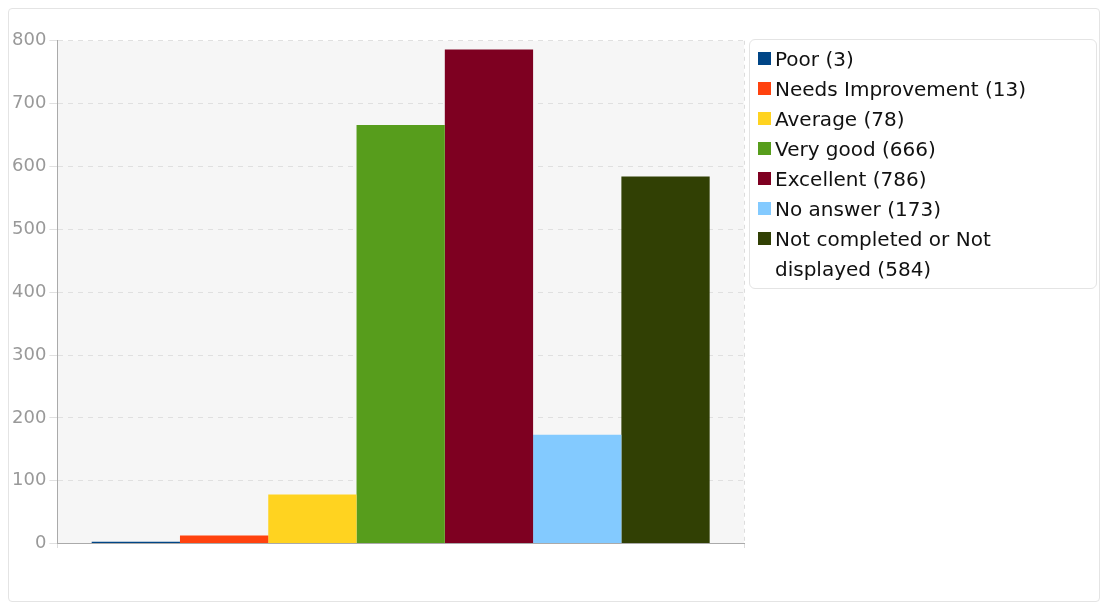 This screenshot has width=1108, height=610. I want to click on y-tick-label: 800, so click(29, 39).